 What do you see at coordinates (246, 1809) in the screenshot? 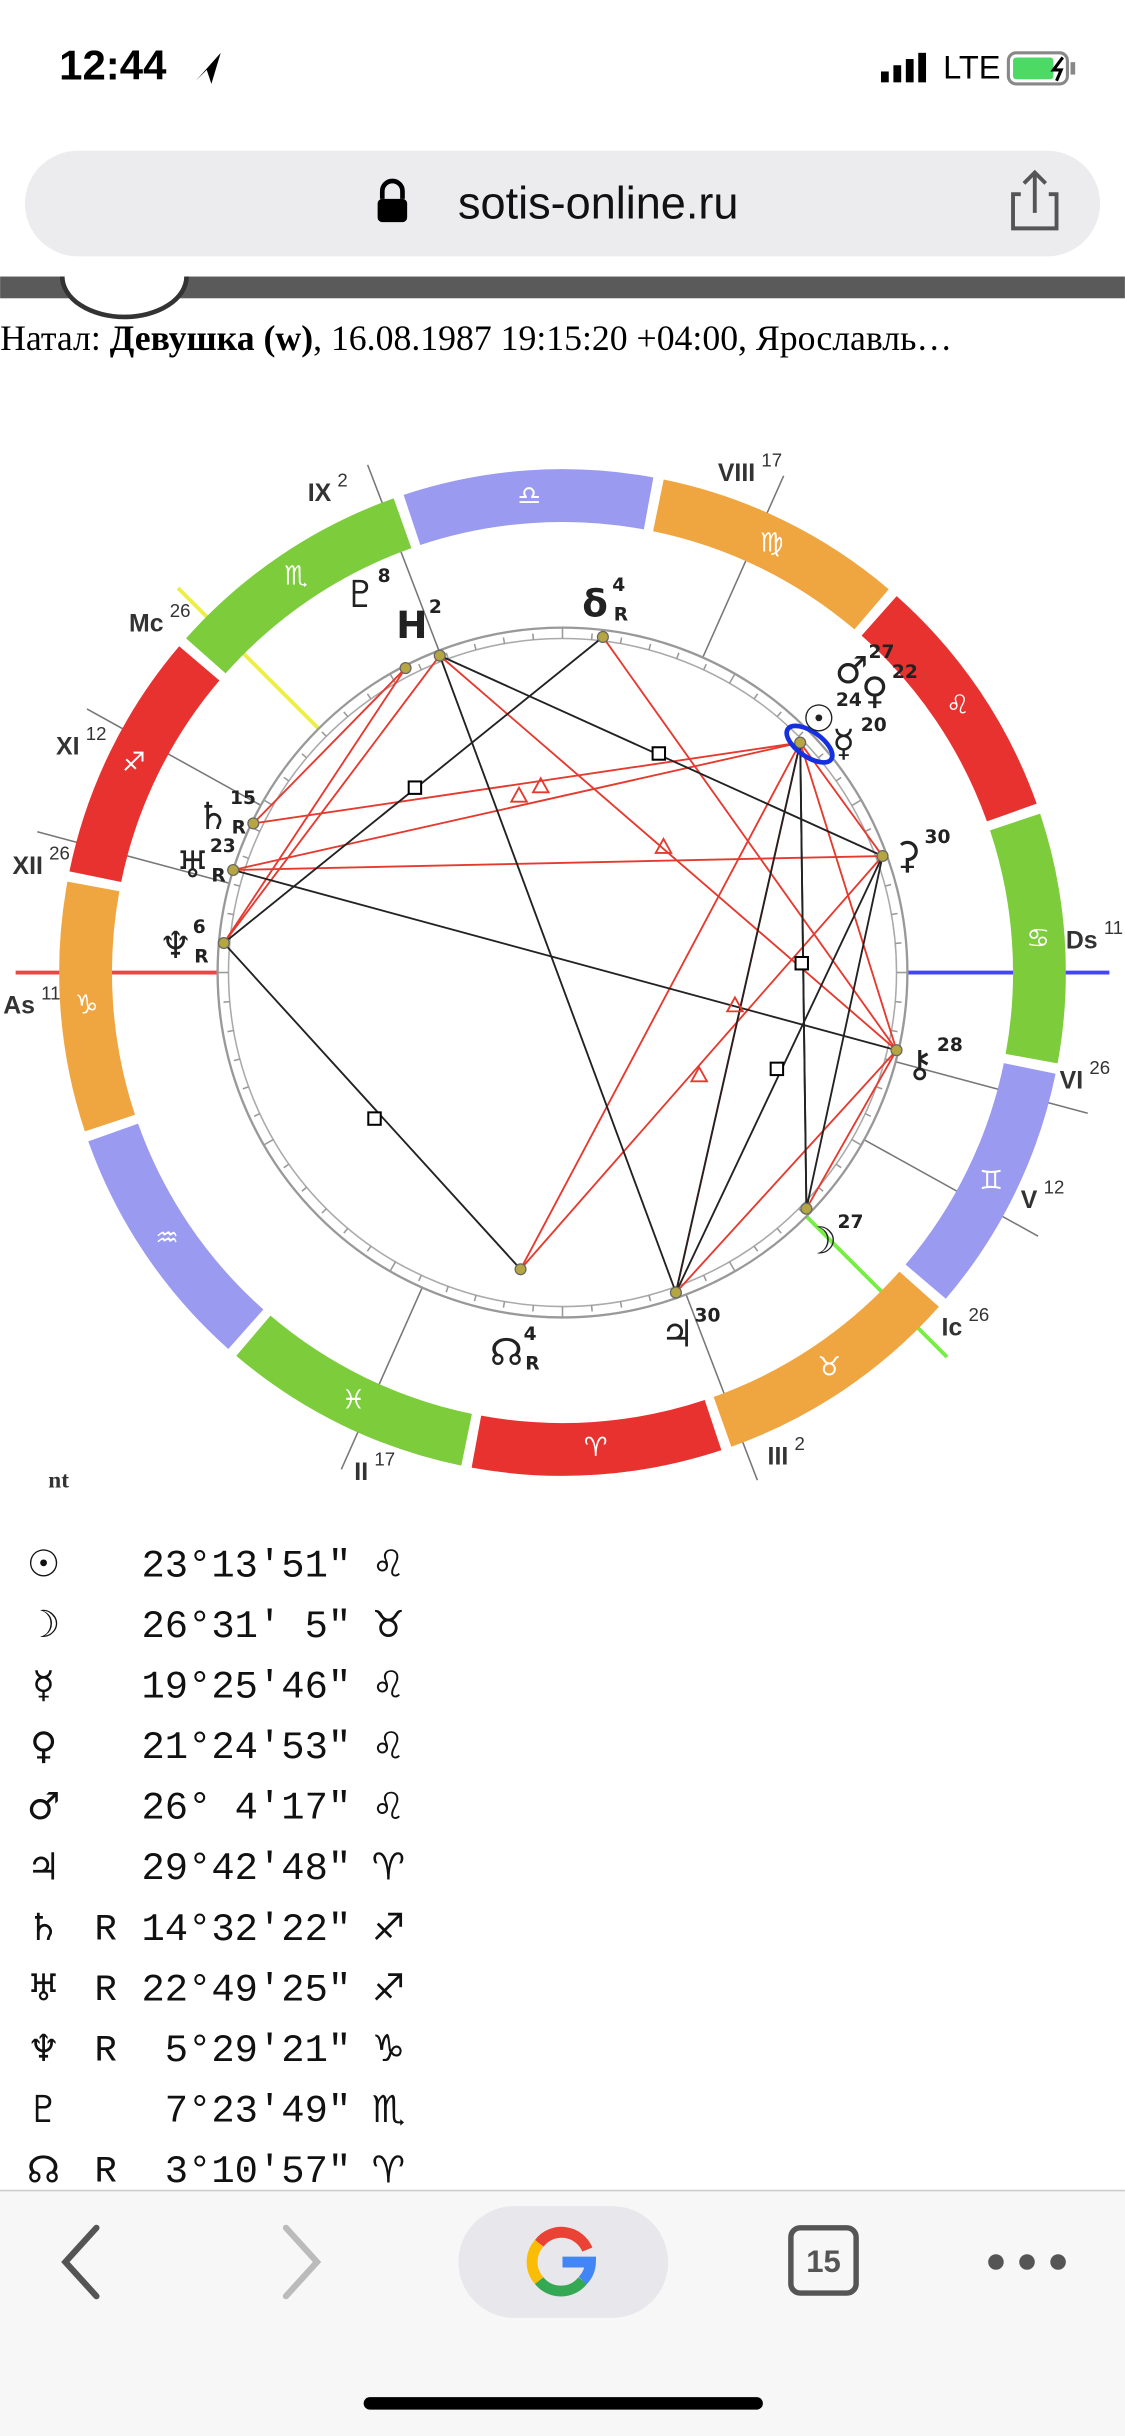
I see `position-degree: 26° 4′17″` at bounding box center [246, 1809].